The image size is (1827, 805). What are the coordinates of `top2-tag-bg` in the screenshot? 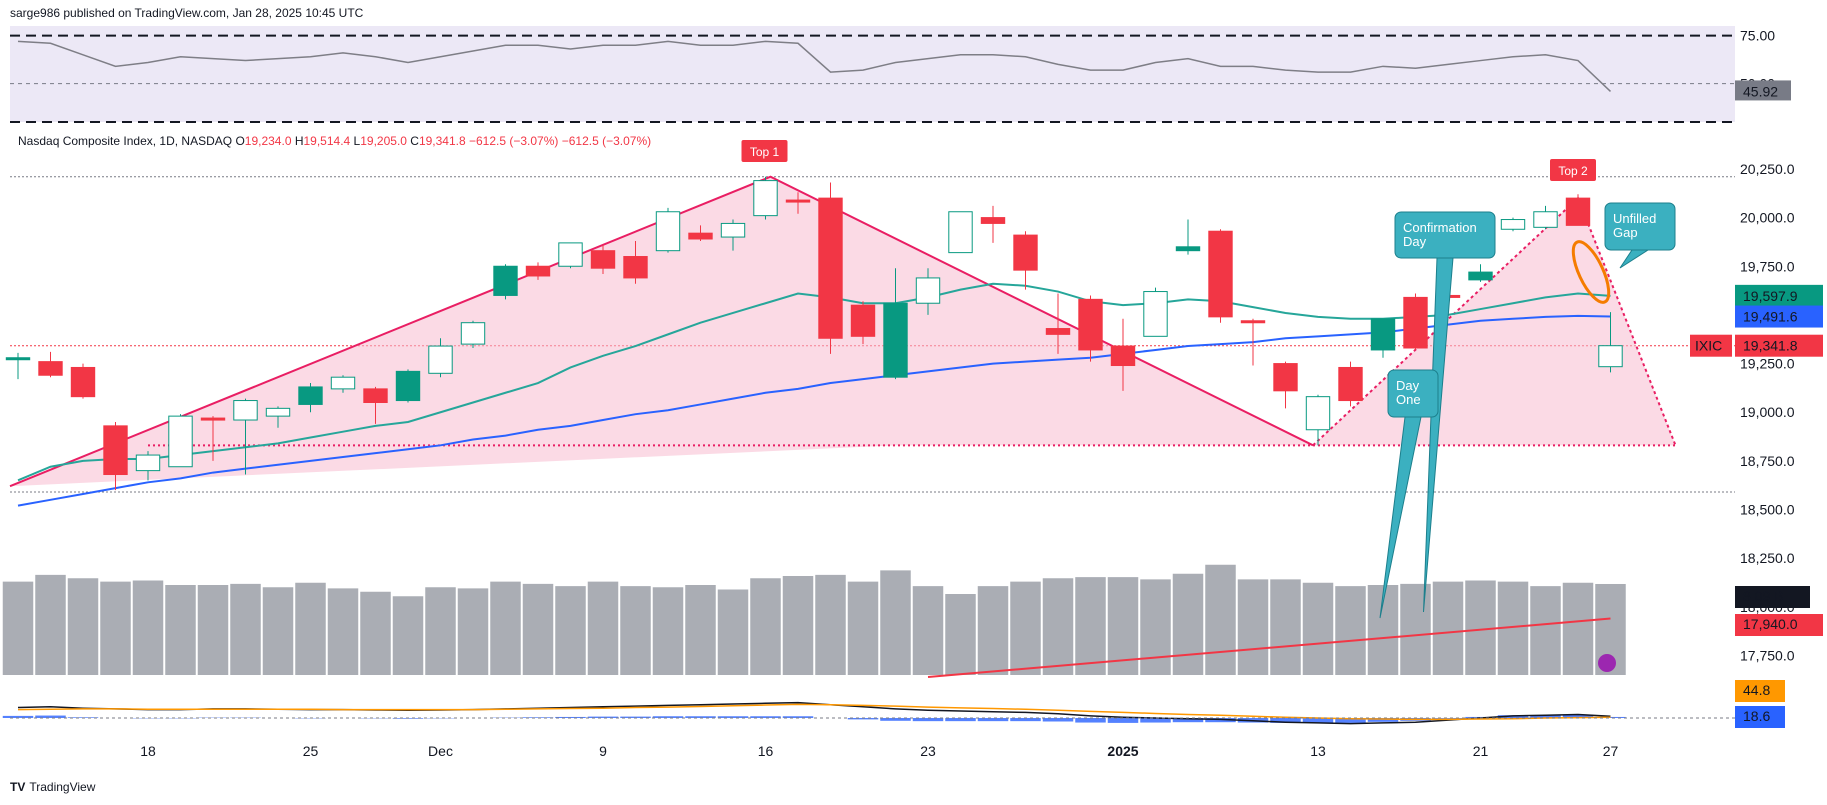 It's located at (1573, 170).